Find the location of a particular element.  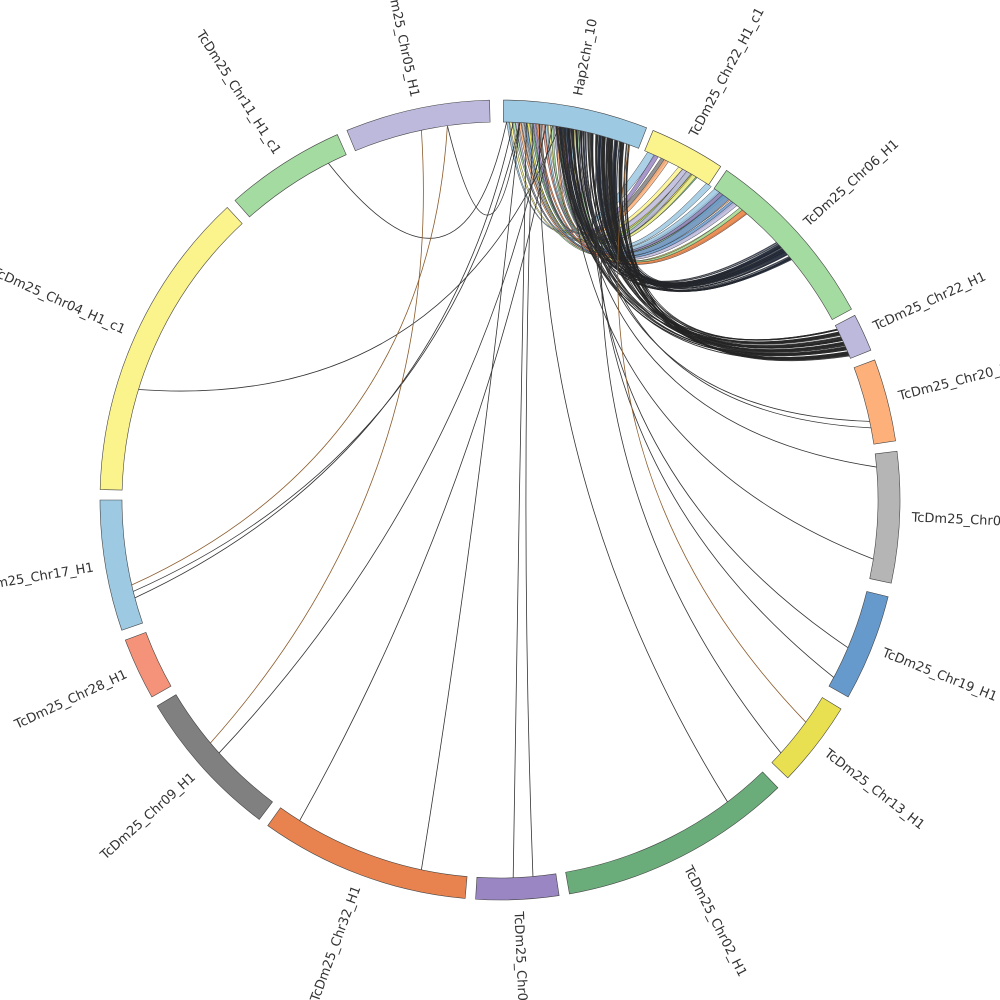

segment-label: TcDm25_Chr02_H1 is located at coordinates (714, 921).